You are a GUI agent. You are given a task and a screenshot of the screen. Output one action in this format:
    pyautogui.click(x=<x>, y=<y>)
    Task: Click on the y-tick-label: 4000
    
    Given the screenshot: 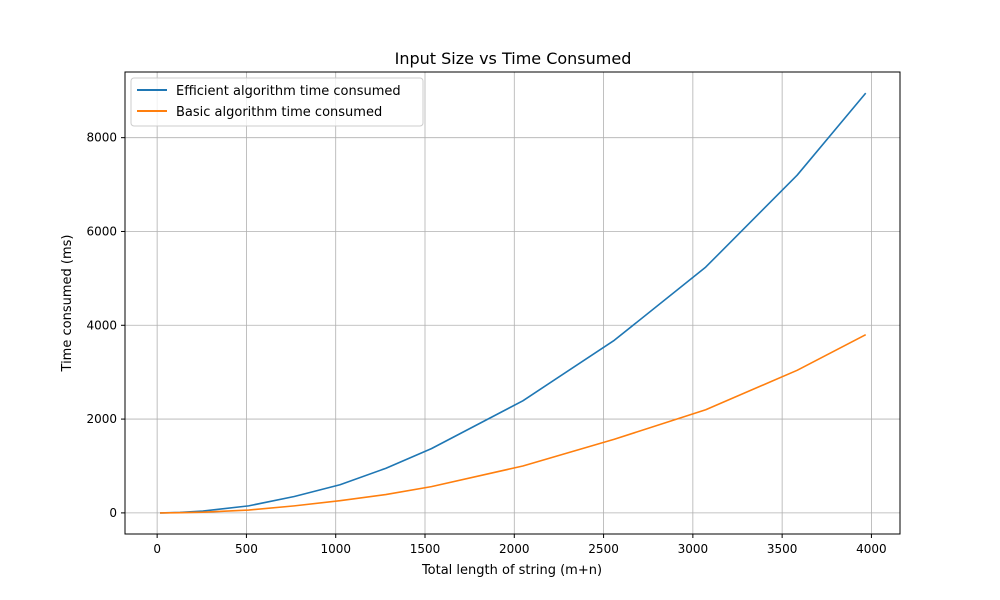 What is the action you would take?
    pyautogui.click(x=101, y=325)
    